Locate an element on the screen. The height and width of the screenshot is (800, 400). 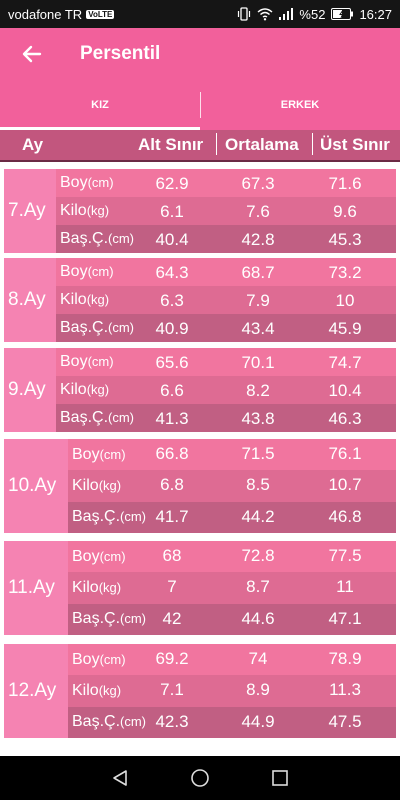
column-divider is located at coordinates (312, 144).